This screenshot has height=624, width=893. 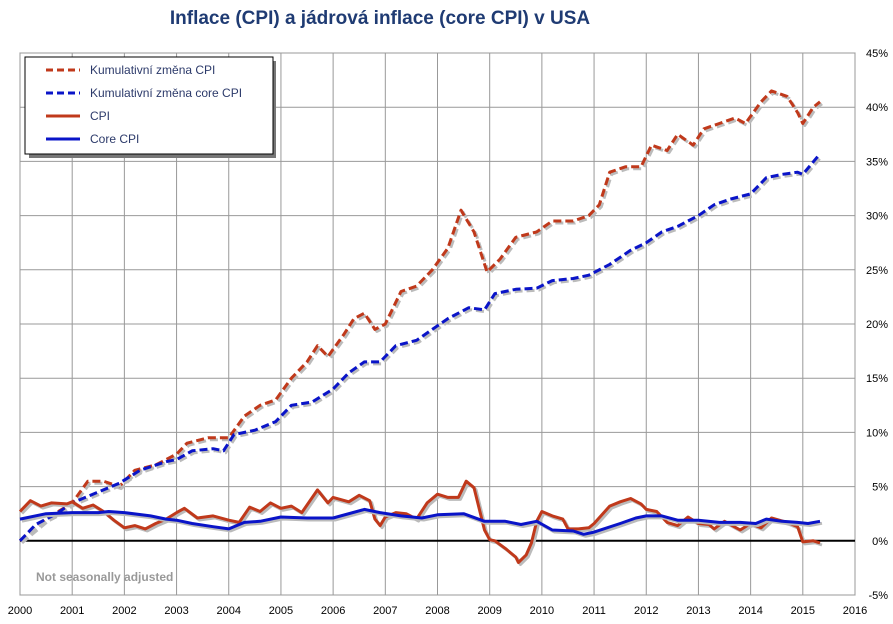 I want to click on x-tick-label: 2016, so click(x=855, y=611).